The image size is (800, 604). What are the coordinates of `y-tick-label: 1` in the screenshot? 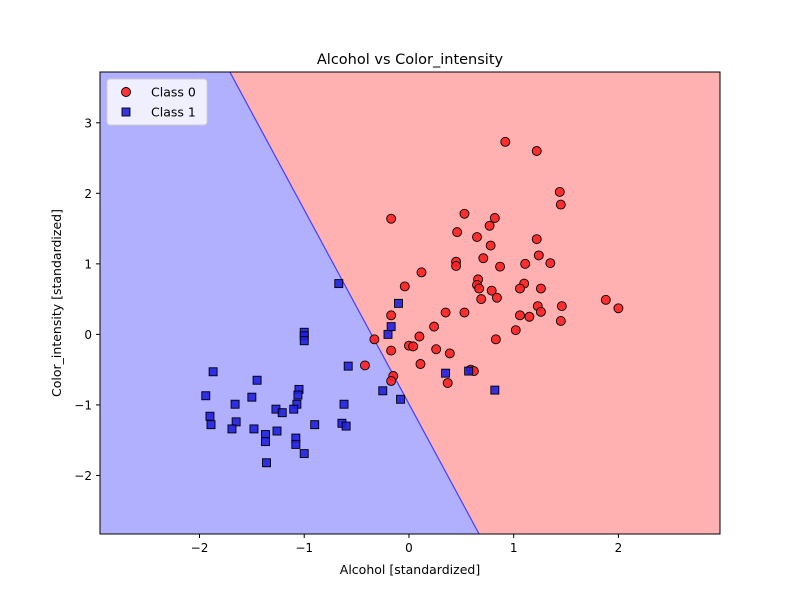 It's located at (88, 264).